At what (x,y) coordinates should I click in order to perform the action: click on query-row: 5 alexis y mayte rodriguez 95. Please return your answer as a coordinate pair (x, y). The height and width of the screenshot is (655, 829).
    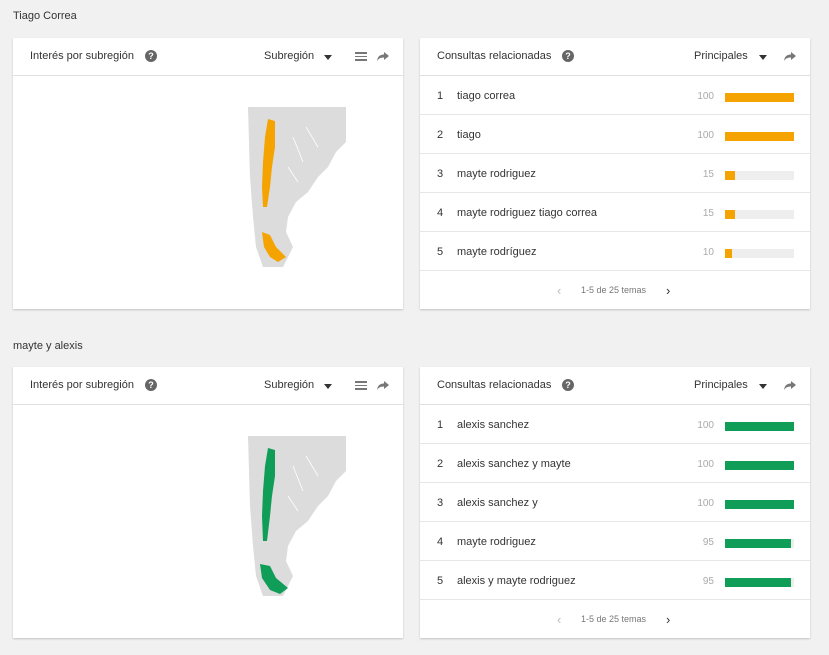
    Looking at the image, I should click on (615, 580).